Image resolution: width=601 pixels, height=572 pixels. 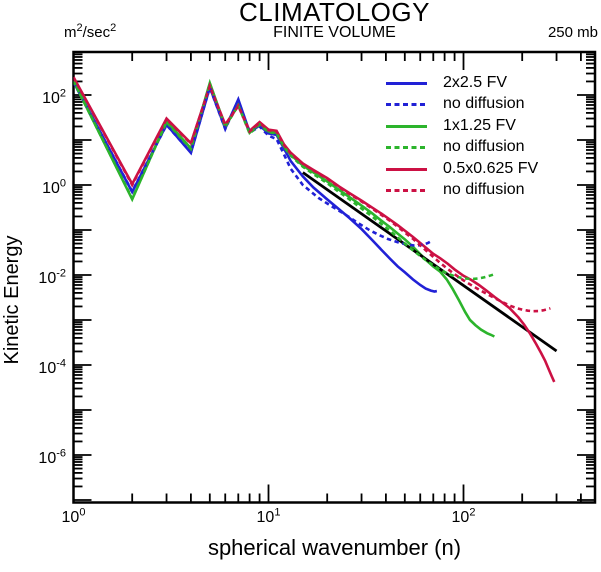 What do you see at coordinates (54, 188) in the screenshot?
I see `y-tick-label-10e0: 10⁰` at bounding box center [54, 188].